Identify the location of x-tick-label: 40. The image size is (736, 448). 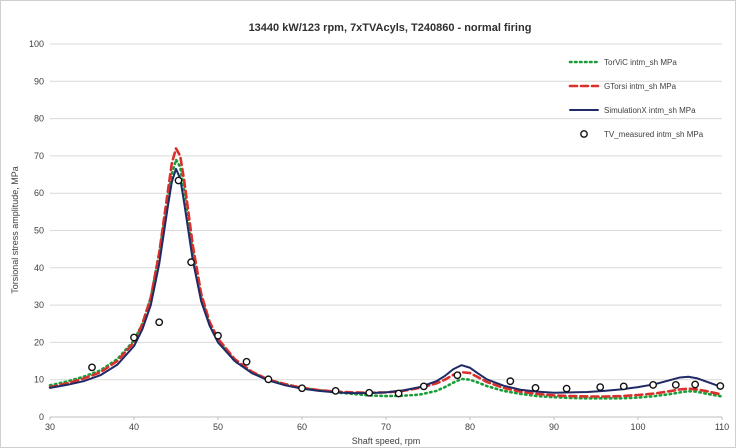
(134, 427).